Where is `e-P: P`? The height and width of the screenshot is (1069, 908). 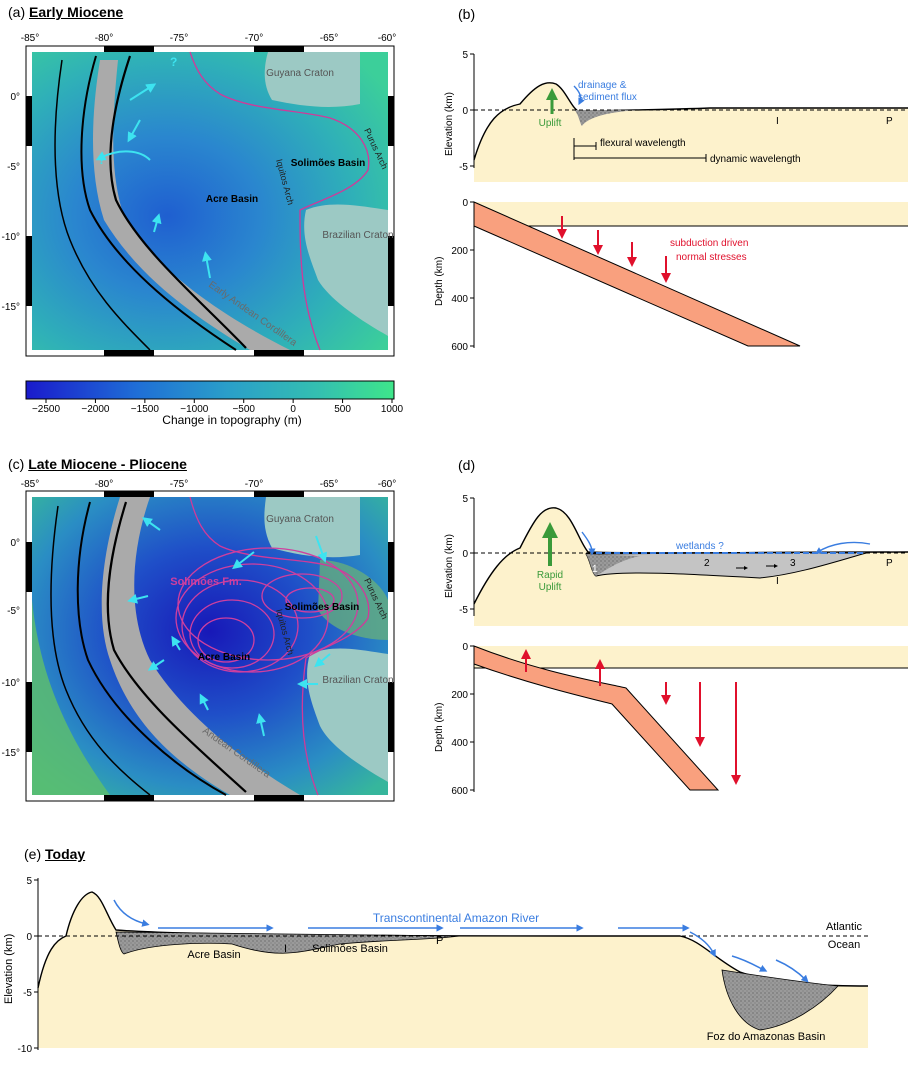 e-P: P is located at coordinates (439, 941).